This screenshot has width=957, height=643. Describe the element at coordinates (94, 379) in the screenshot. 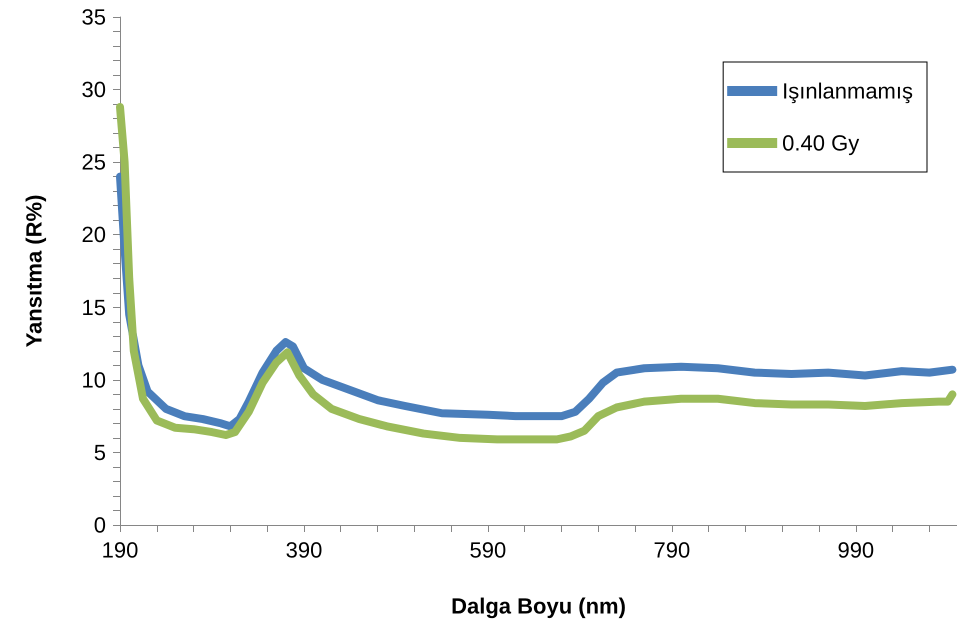

I see `y-tick-label: 10` at that location.